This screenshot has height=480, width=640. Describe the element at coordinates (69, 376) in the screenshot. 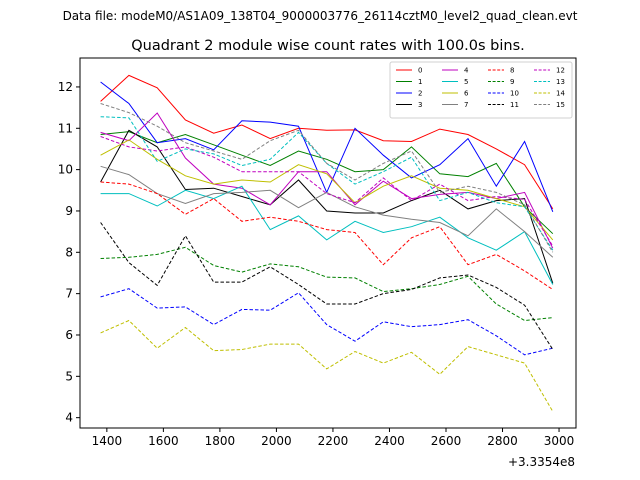

I see `y-tick-label: 5` at that location.